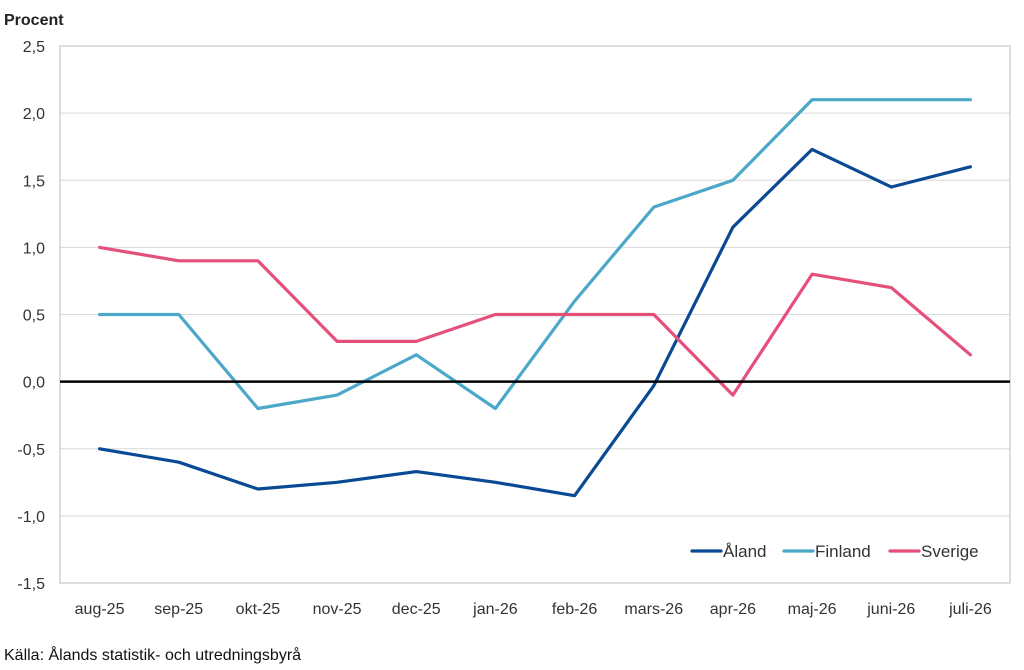  I want to click on legend: Åland Finland Sverige, so click(834, 551).